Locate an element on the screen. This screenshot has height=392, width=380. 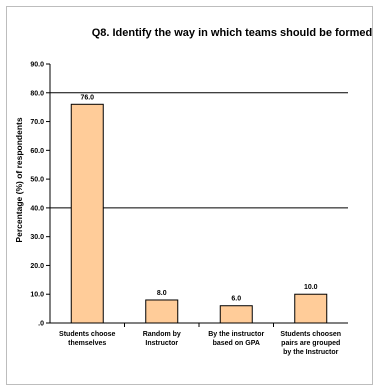
y-tick-label: 30.0 is located at coordinates (37, 237).